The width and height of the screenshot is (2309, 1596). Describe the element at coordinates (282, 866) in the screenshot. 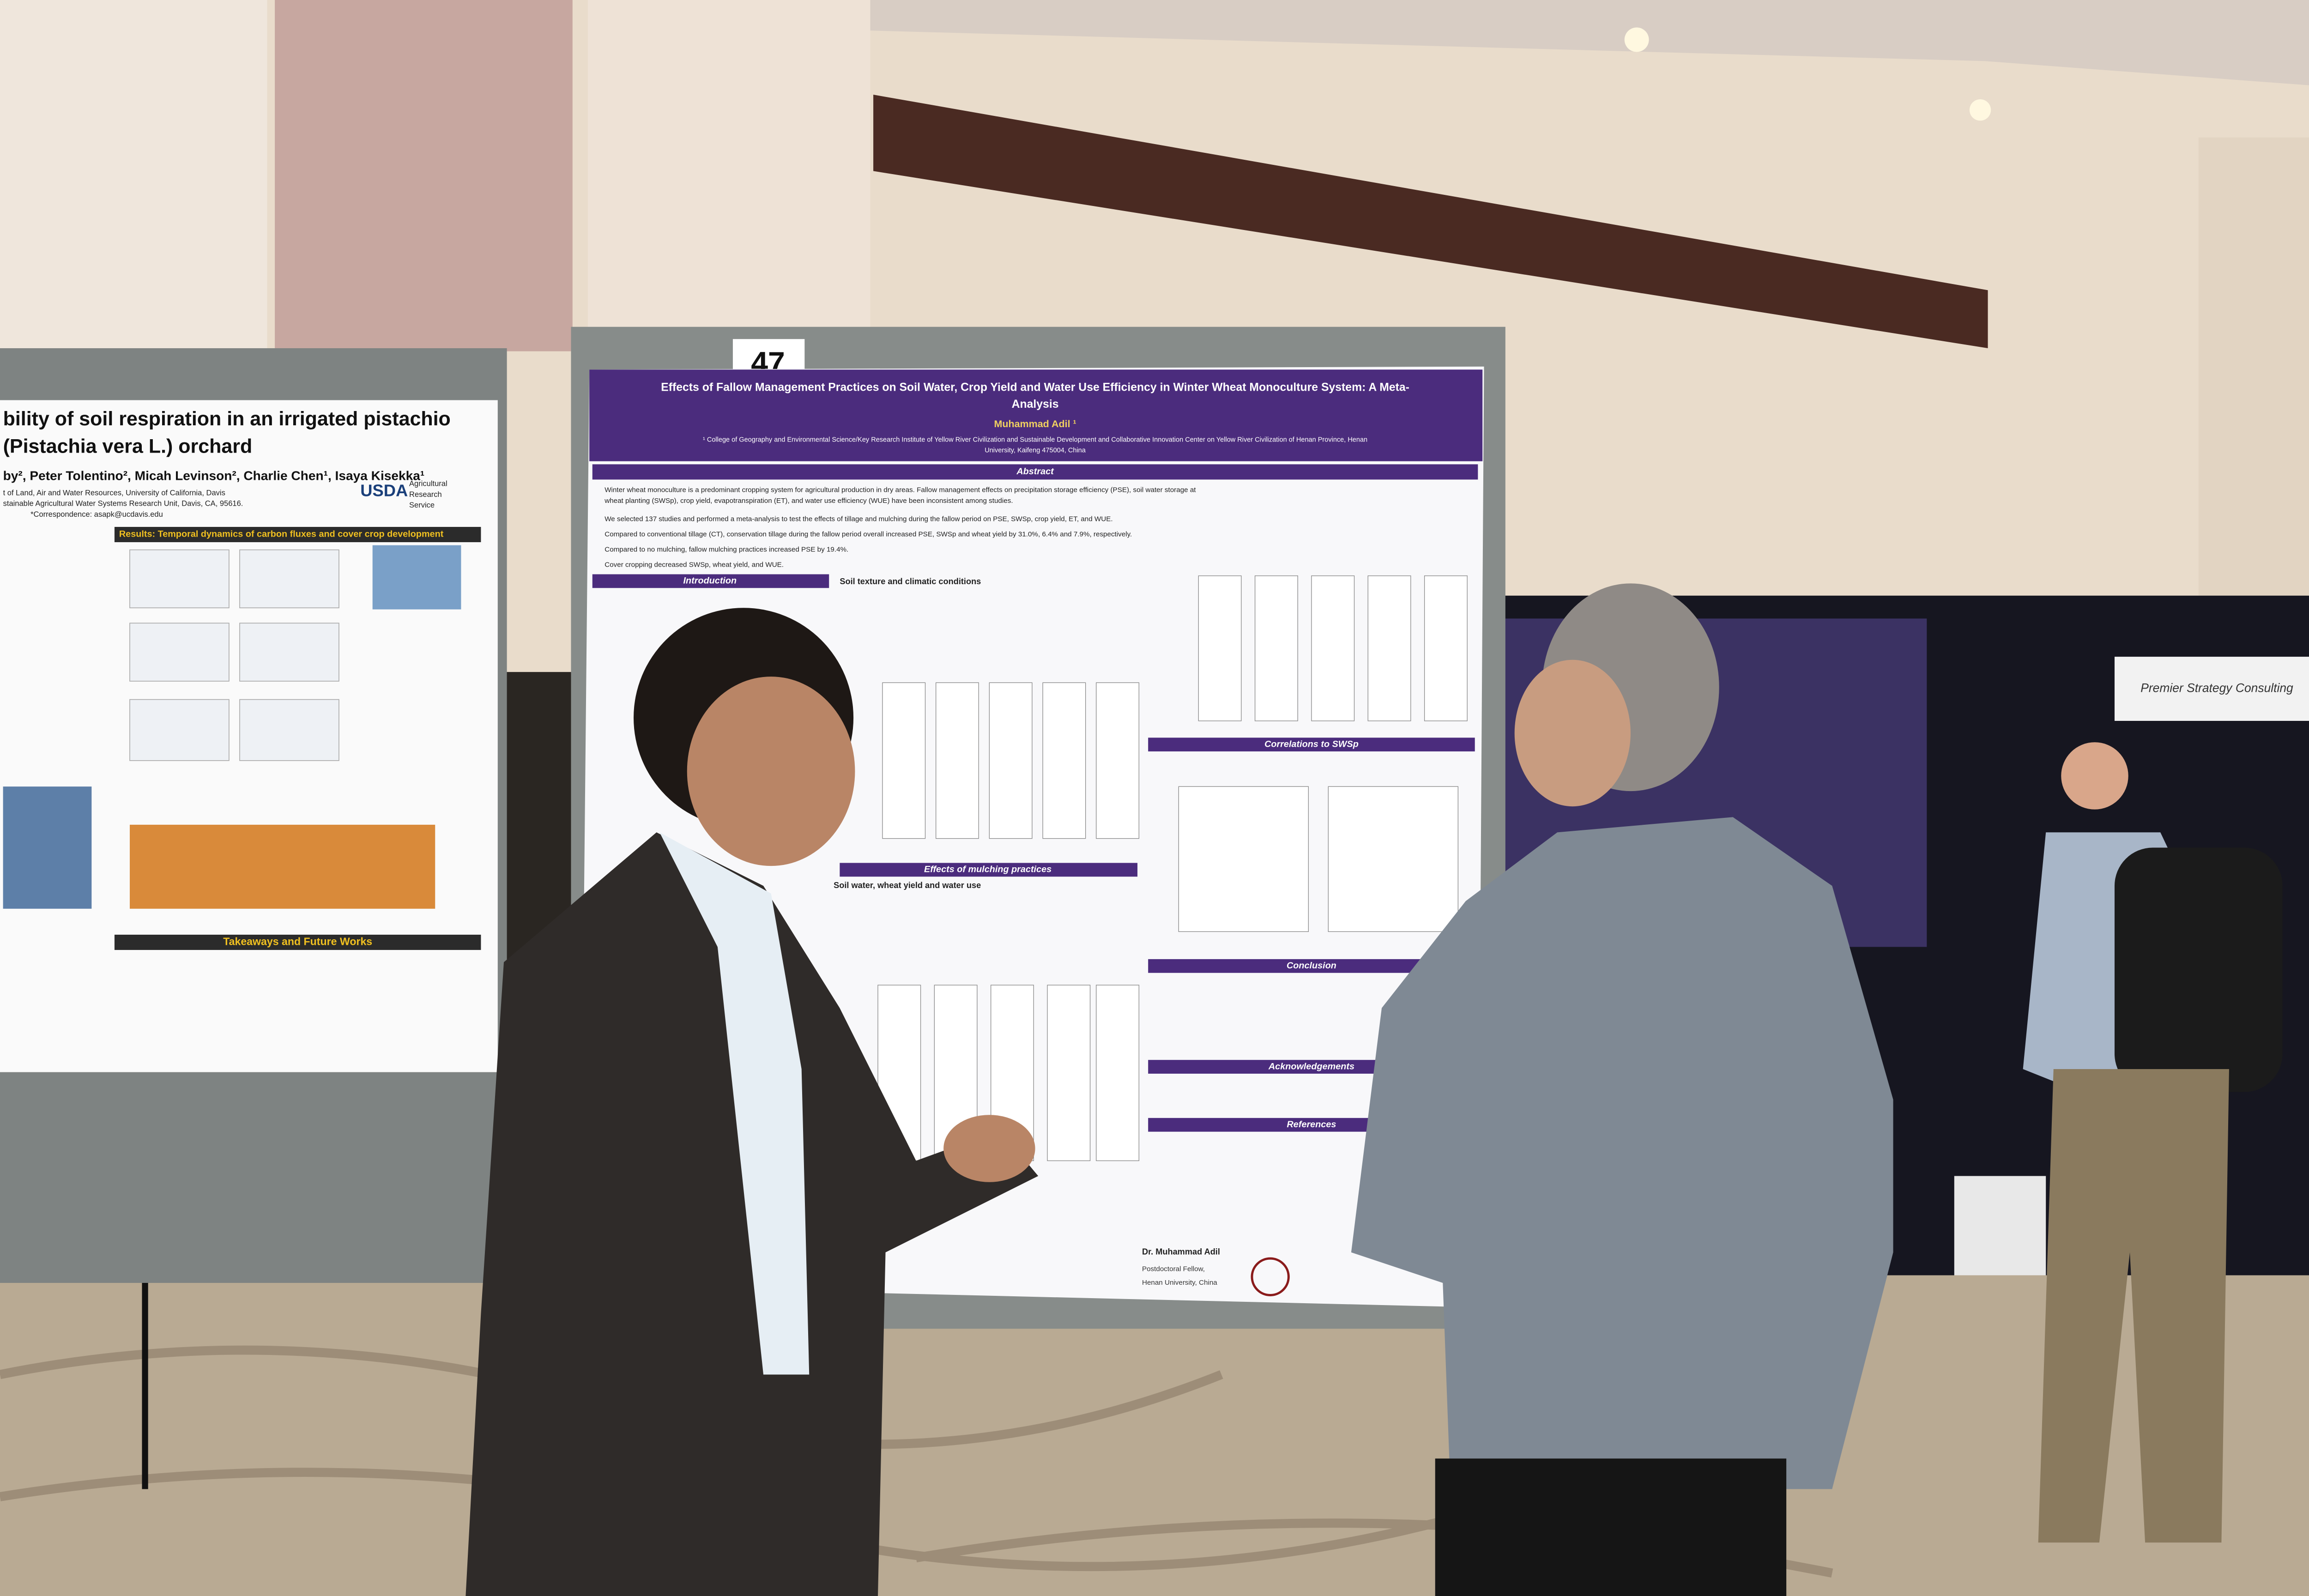

I see `heatmap` at that location.